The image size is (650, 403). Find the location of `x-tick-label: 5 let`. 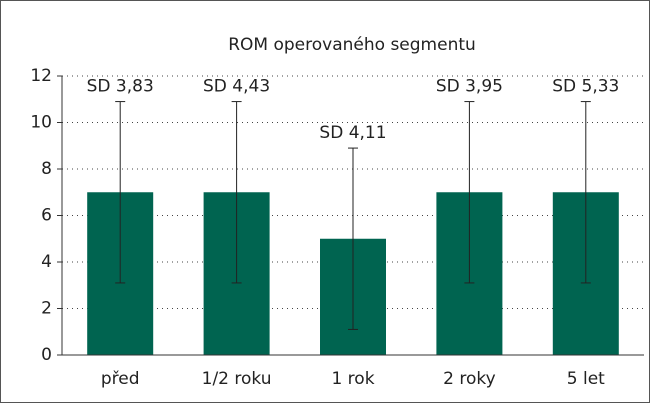

x-tick-label: 5 let is located at coordinates (586, 379).